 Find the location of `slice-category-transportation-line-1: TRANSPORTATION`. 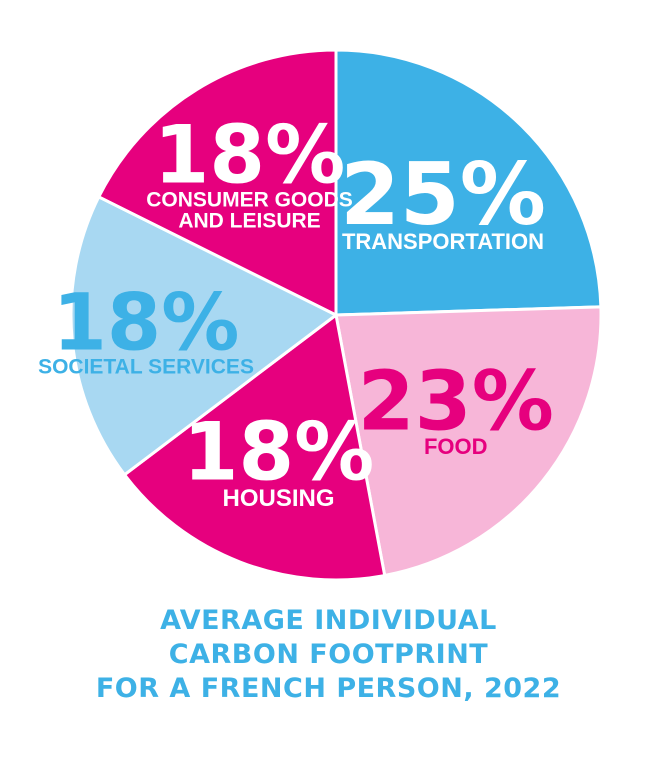

slice-category-transportation-line-1: TRANSPORTATION is located at coordinates (443, 241).